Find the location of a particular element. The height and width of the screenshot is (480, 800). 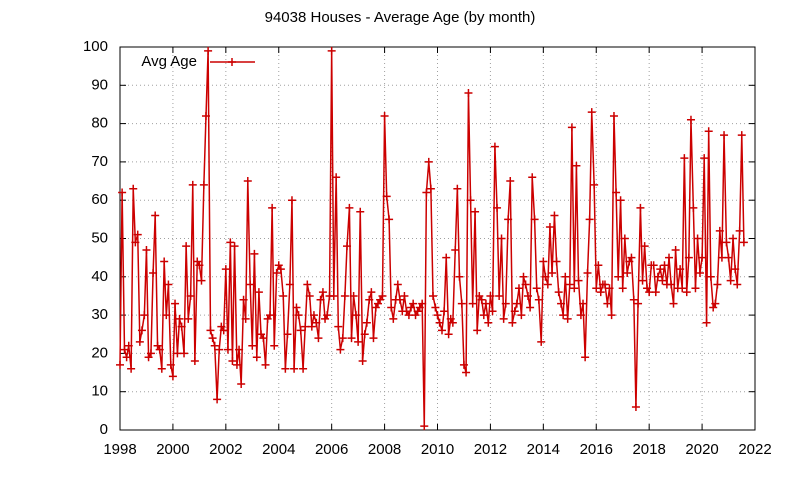

x-tick-label: 2016 is located at coordinates (596, 449).